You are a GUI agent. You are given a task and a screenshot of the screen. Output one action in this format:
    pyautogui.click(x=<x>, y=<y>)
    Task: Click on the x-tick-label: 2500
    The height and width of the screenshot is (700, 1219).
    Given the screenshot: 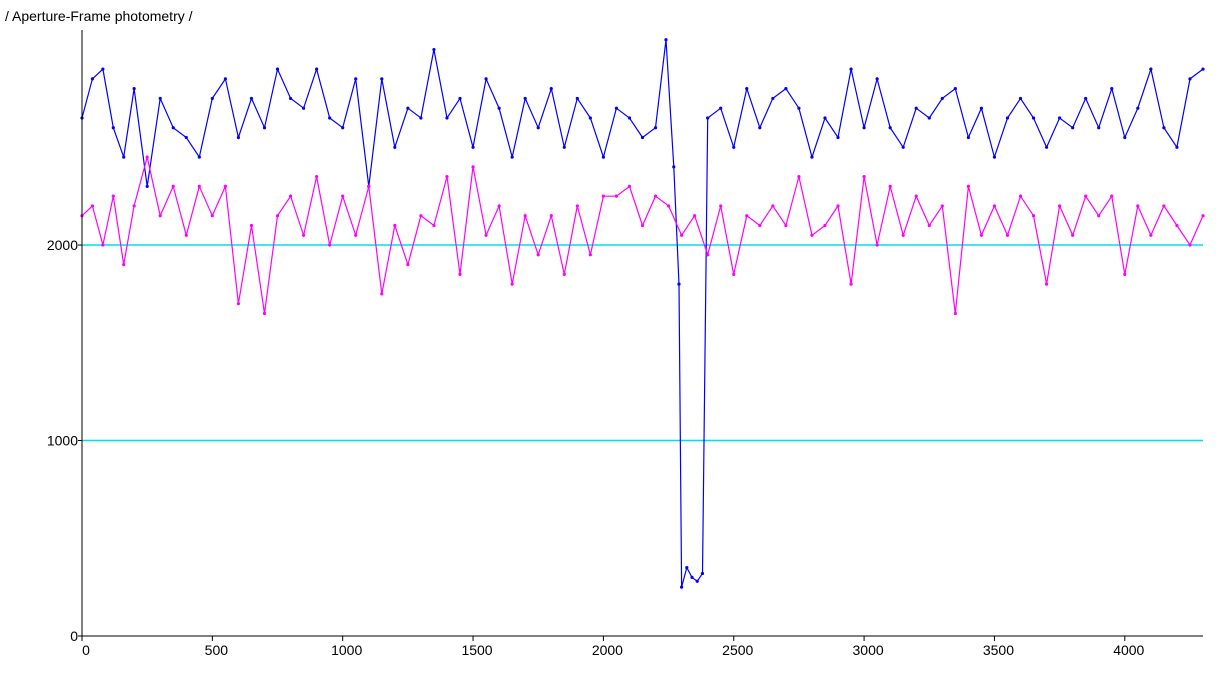 What is the action you would take?
    pyautogui.click(x=737, y=650)
    